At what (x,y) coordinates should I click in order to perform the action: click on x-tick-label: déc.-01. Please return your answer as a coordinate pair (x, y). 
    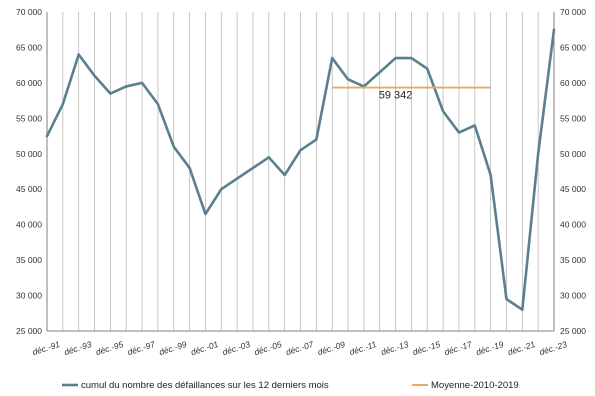
    Looking at the image, I should click on (204, 348).